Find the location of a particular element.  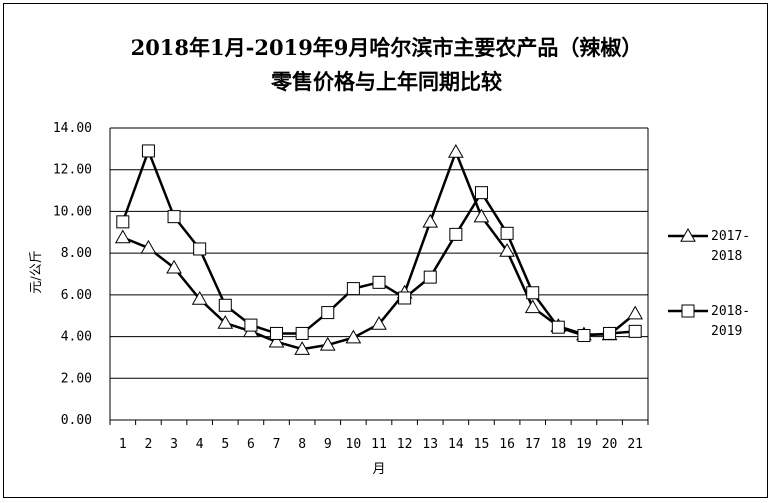

x-tick-label: 9 is located at coordinates (328, 444).